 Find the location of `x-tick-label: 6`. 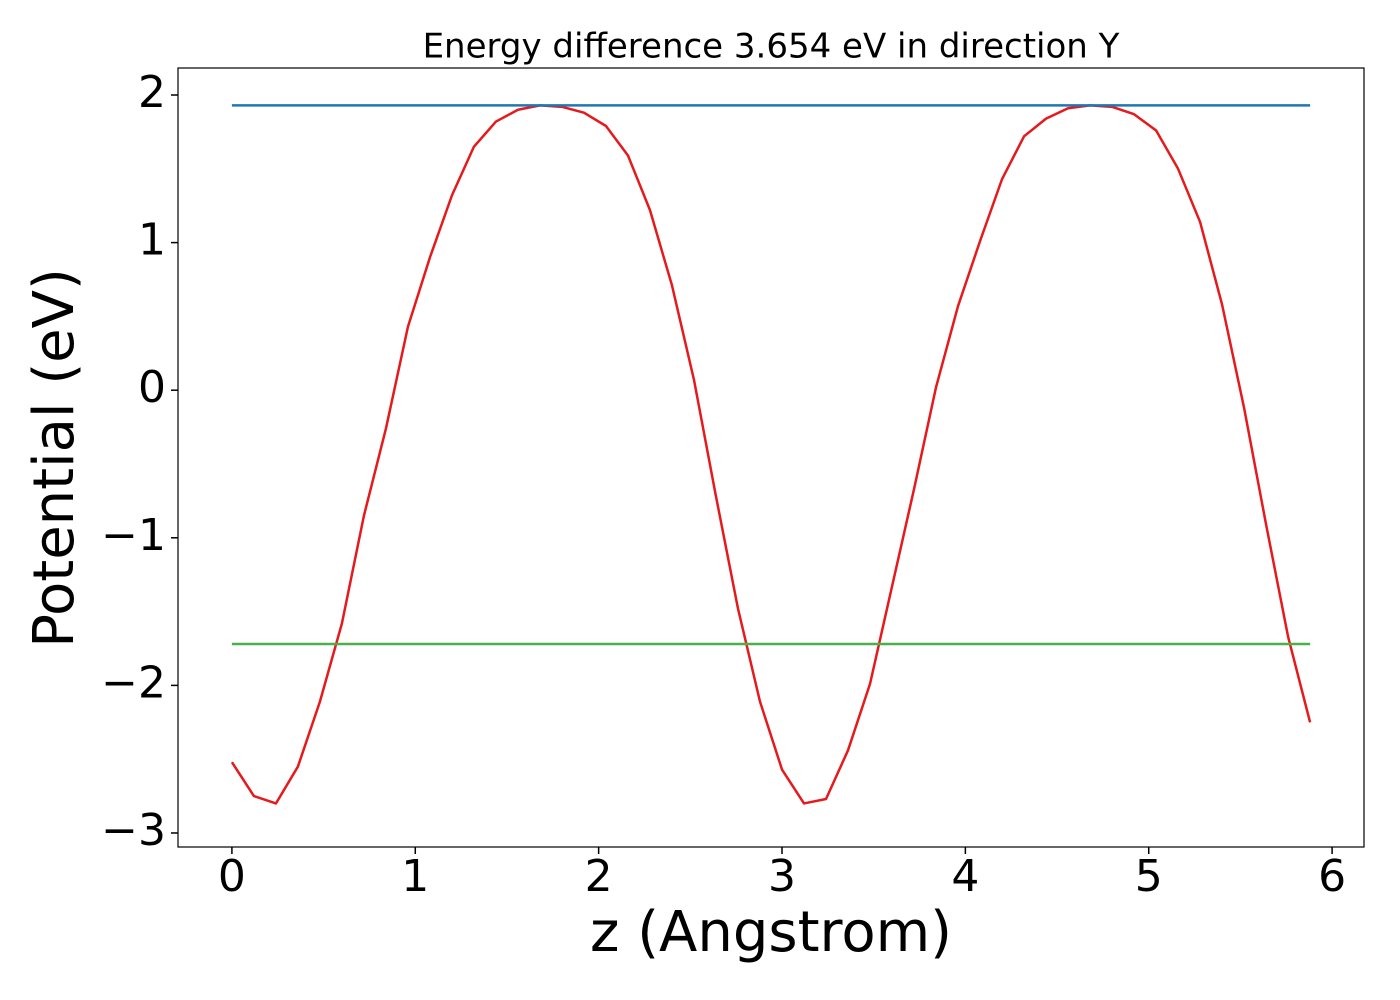

x-tick-label: 6 is located at coordinates (1332, 876).